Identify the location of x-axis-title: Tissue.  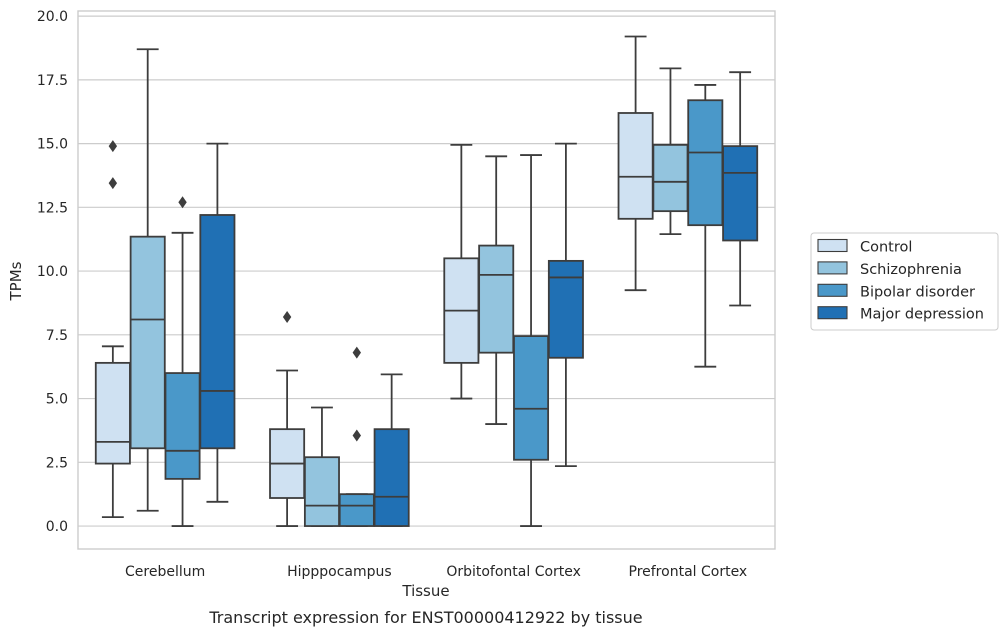
(425, 591).